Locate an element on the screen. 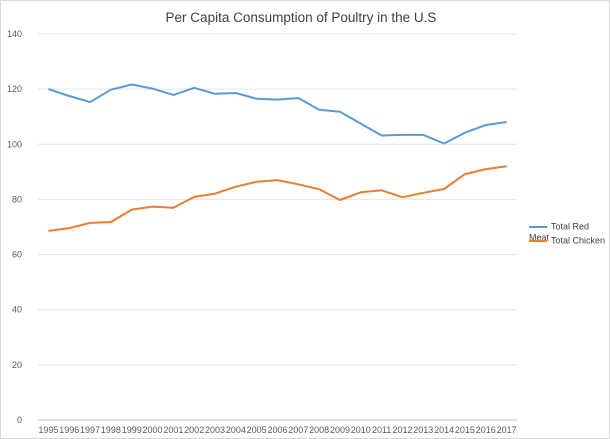 The image size is (610, 439). legend-label-chicken: Total Chicken is located at coordinates (578, 240).